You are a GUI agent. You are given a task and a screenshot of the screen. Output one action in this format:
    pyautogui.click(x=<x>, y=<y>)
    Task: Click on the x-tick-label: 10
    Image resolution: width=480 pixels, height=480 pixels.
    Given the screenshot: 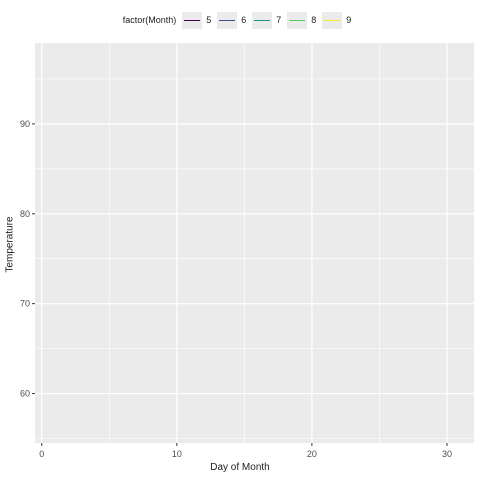 What is the action you would take?
    pyautogui.click(x=177, y=454)
    